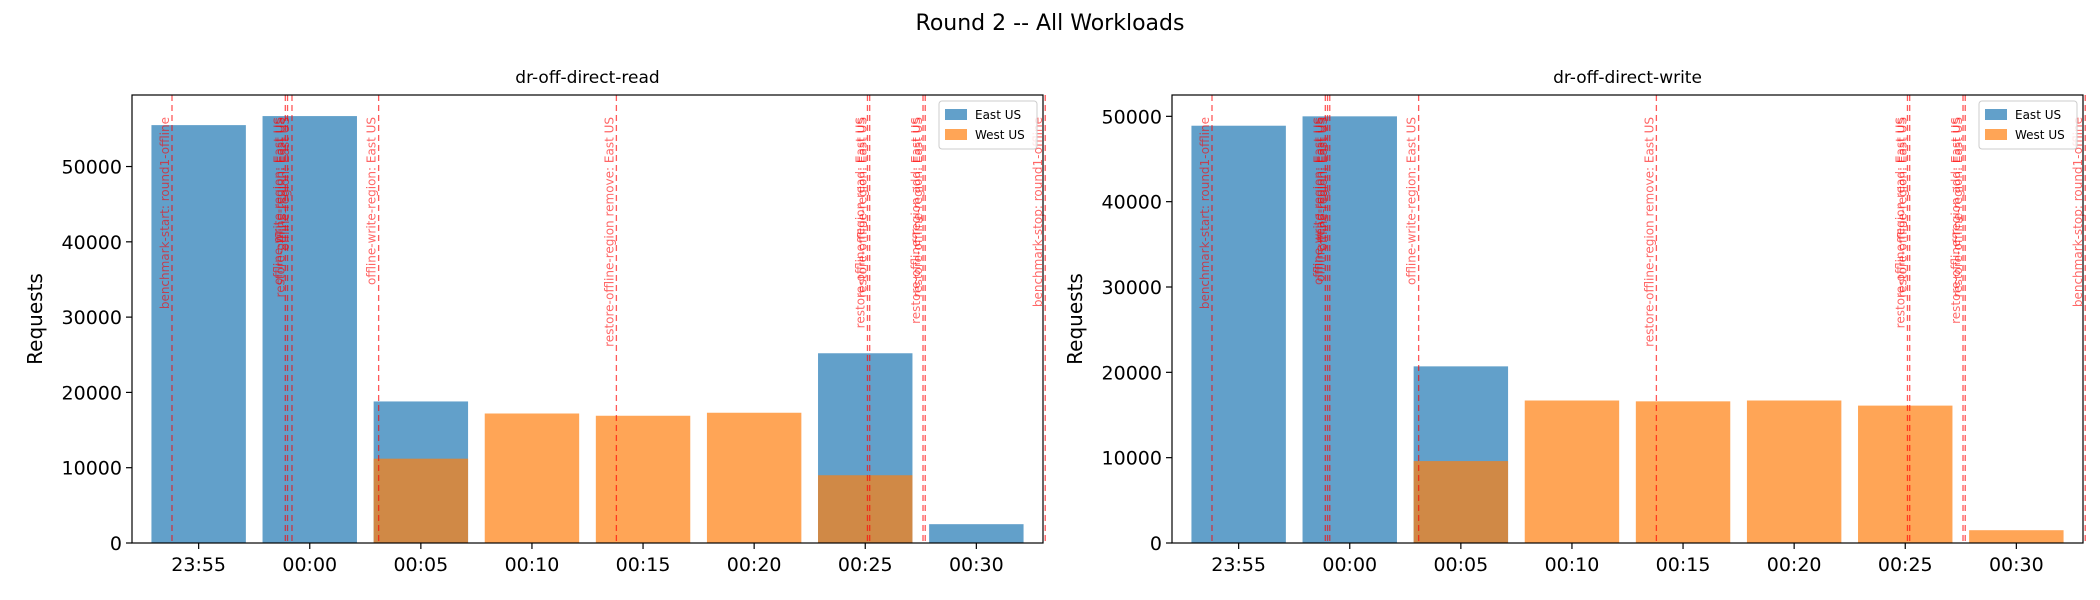  Describe the element at coordinates (1050, 23) in the screenshot. I see `figure-suptitle: Round 2 -- All Workloads` at that location.